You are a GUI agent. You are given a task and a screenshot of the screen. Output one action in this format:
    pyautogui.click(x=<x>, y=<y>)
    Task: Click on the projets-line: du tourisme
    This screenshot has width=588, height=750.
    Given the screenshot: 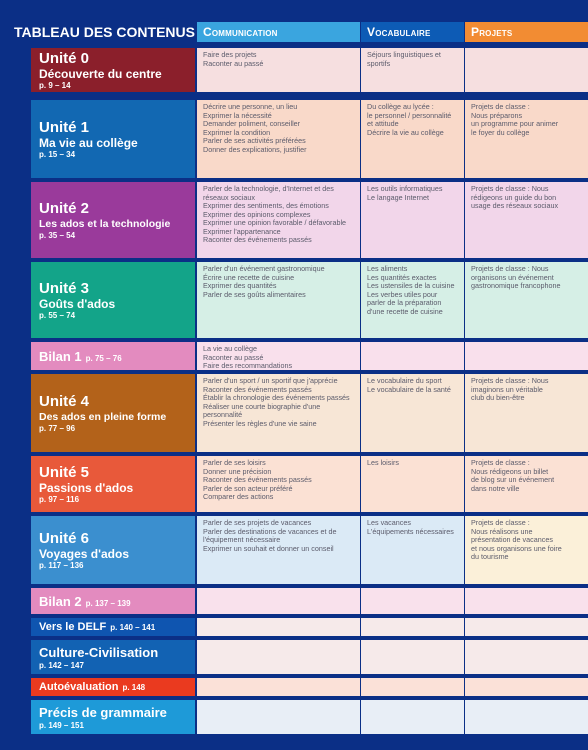 What is the action you would take?
    pyautogui.click(x=490, y=556)
    